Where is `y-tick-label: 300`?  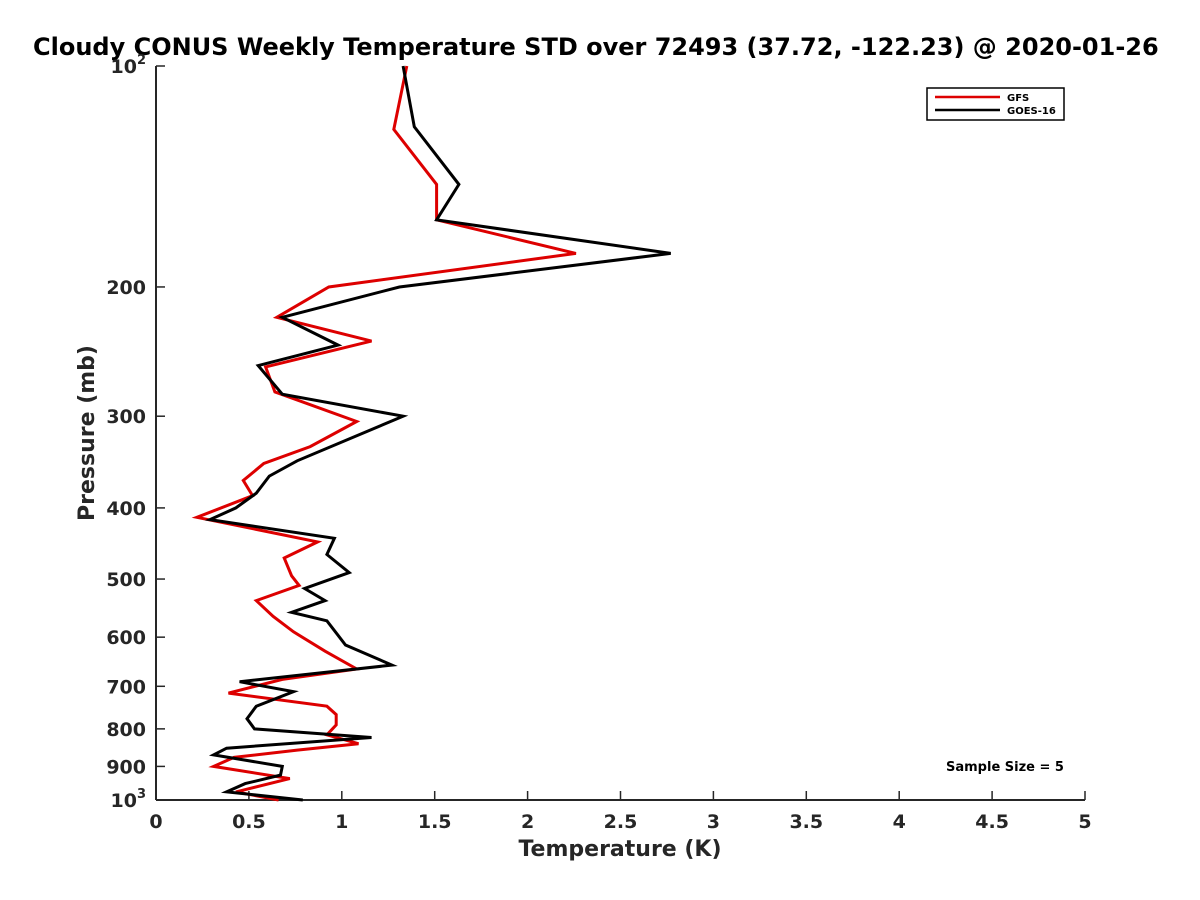
y-tick-label: 300 is located at coordinates (126, 417).